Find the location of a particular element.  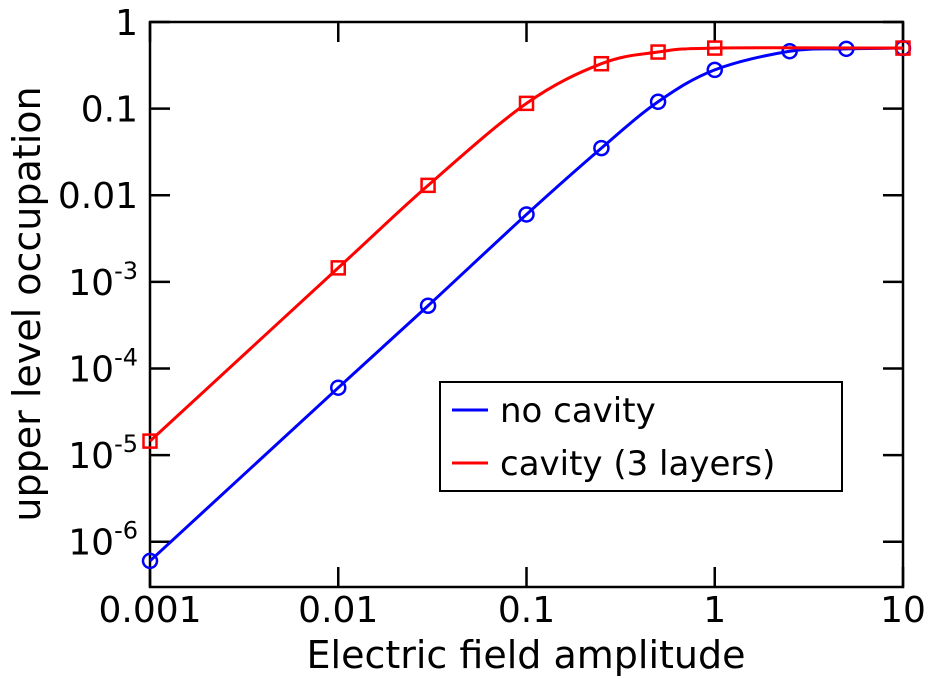

x-tick-label: 1 is located at coordinates (714, 610).